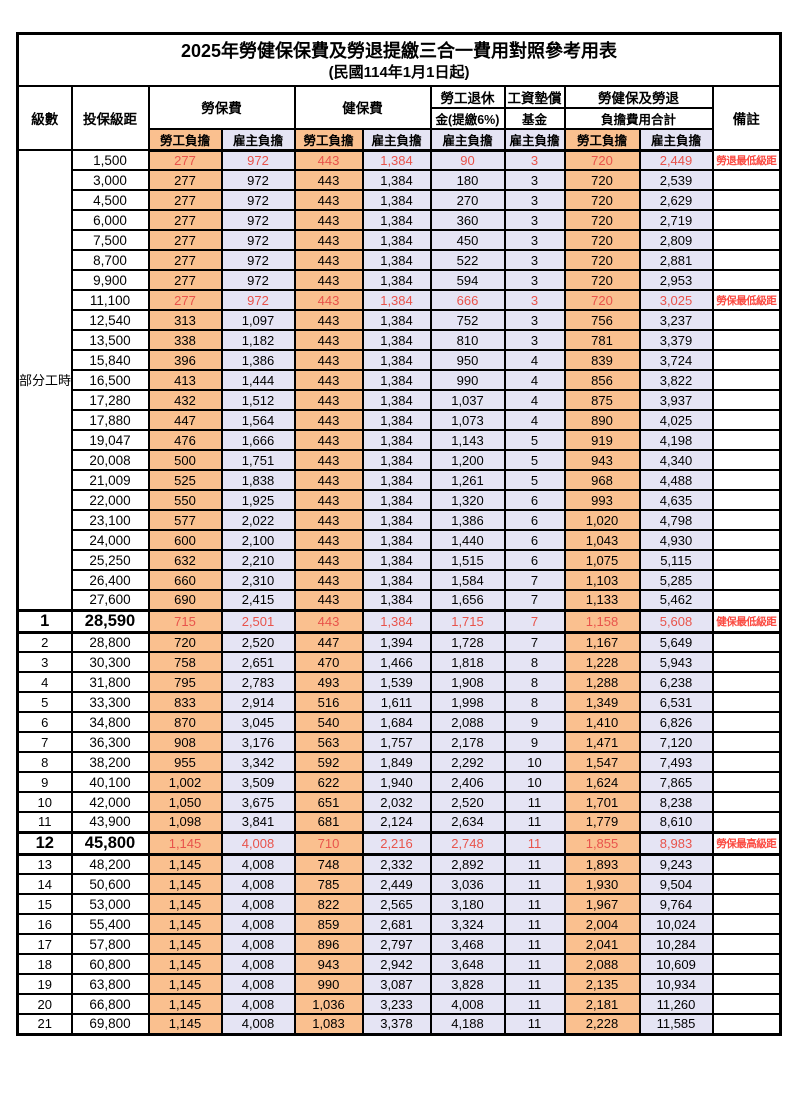 Image resolution: width=791 pixels, height=1120 pixels. I want to click on table-row: 9,900 277 972 443 1,384 594 3 720 2,953, so click(400, 280).